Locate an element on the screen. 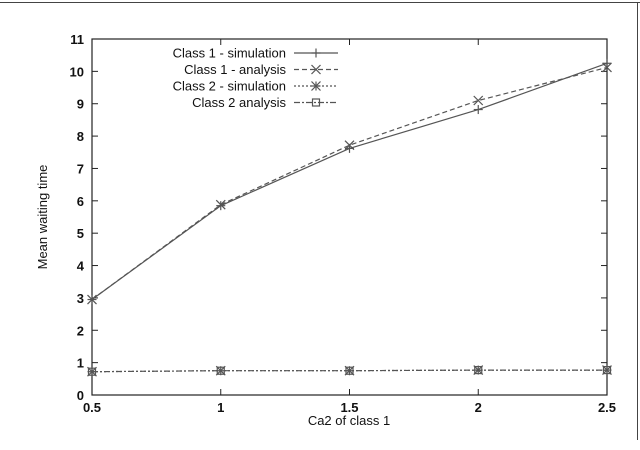 The width and height of the screenshot is (640, 450). y-tick-label: 7 is located at coordinates (80, 168).